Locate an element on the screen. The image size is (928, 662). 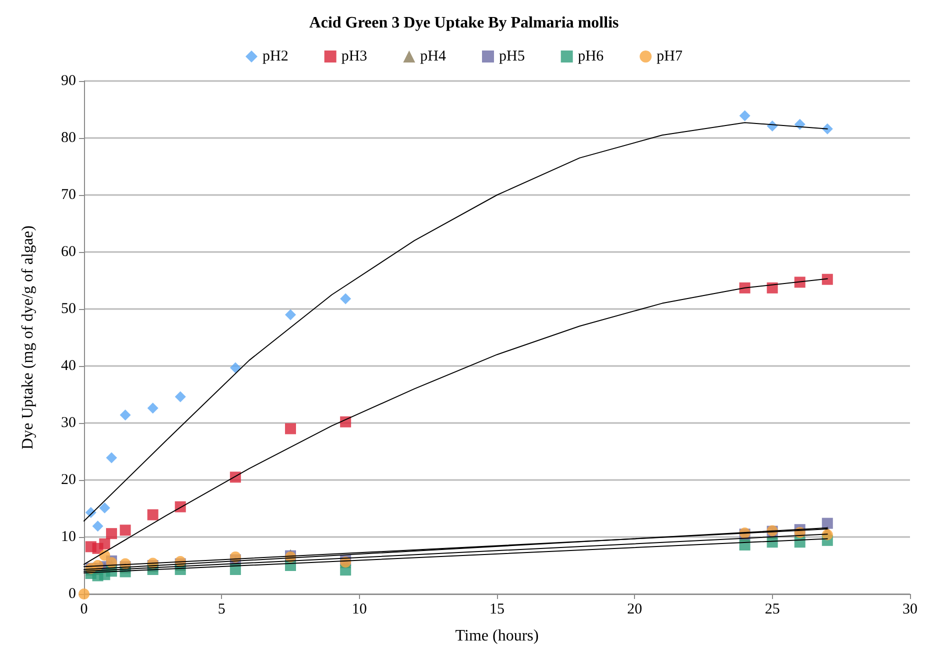
x-tick-label: 5 is located at coordinates (222, 610).